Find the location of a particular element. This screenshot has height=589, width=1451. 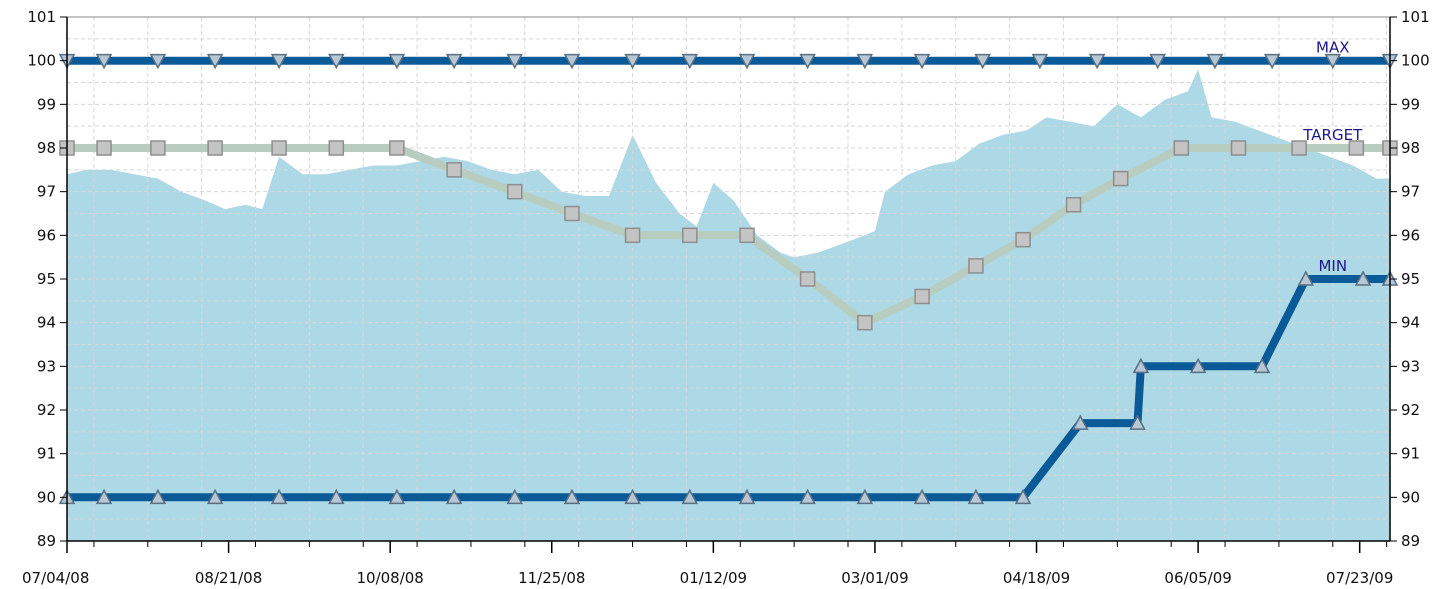

y-tick-label-right: 92 is located at coordinates (1410, 410).